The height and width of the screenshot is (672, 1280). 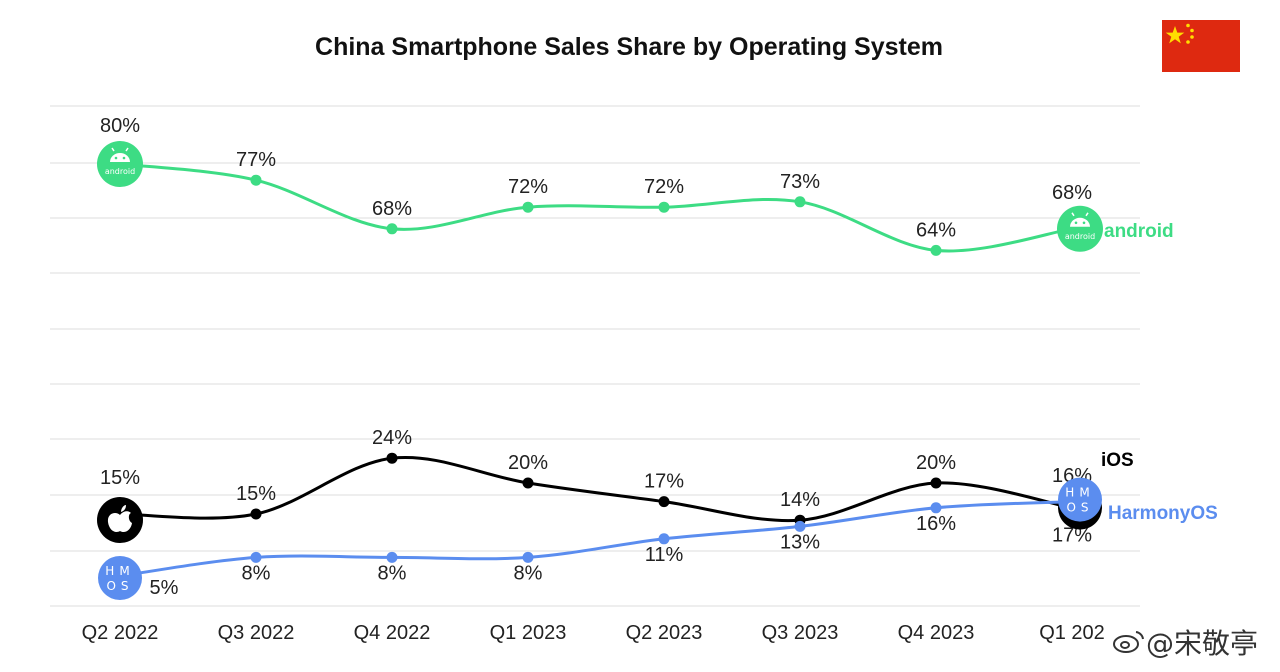 What do you see at coordinates (800, 542) in the screenshot?
I see `harmony-data-label: 13%` at bounding box center [800, 542].